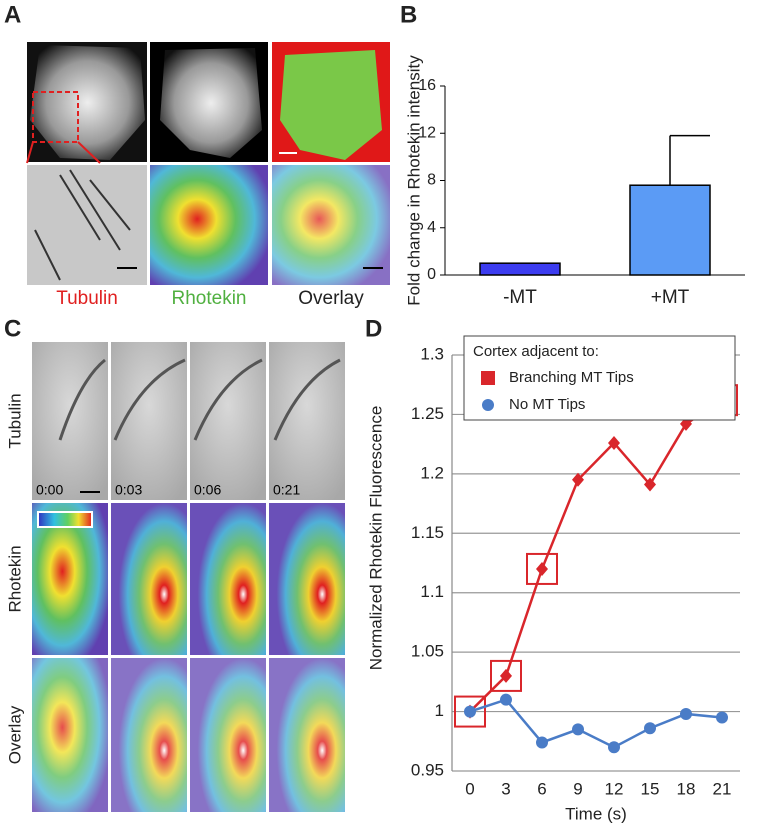 The image size is (763, 829). Describe the element at coordinates (439, 710) in the screenshot. I see `y-tick-label: 1` at that location.